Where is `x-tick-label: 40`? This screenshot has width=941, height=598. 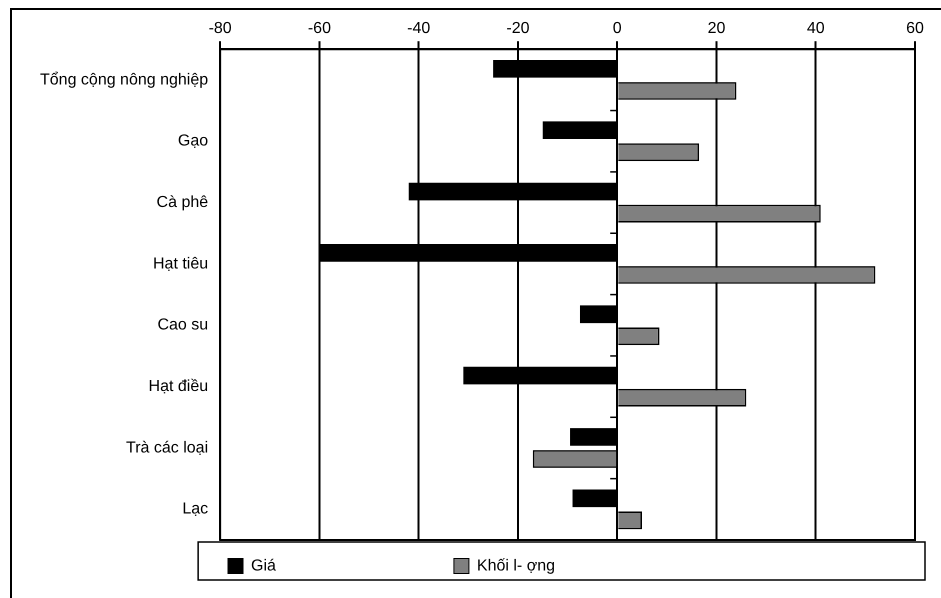
x-tick-label: 40 is located at coordinates (815, 29).